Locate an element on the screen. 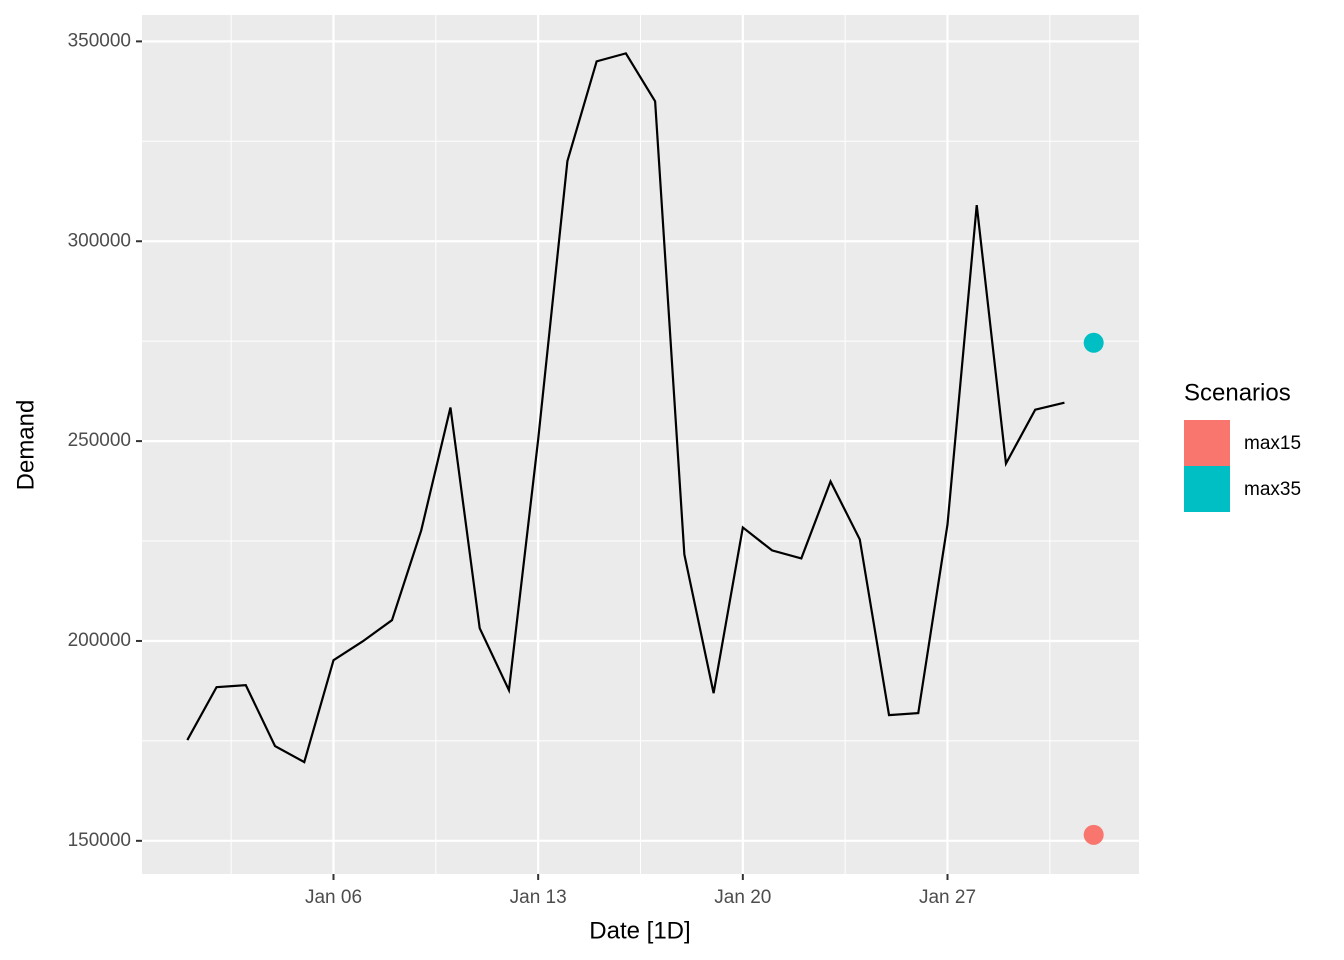  x-tick-label: Jan 06 is located at coordinates (333, 897).